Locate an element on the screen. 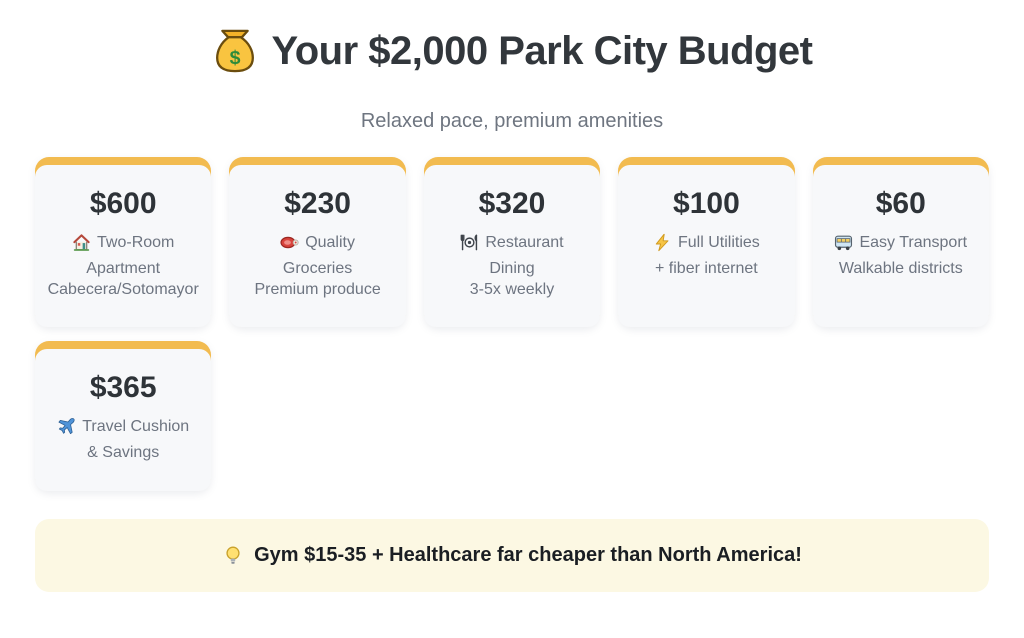 The width and height of the screenshot is (1024, 638). card-body: $600 Two-Room is located at coordinates (123, 246).